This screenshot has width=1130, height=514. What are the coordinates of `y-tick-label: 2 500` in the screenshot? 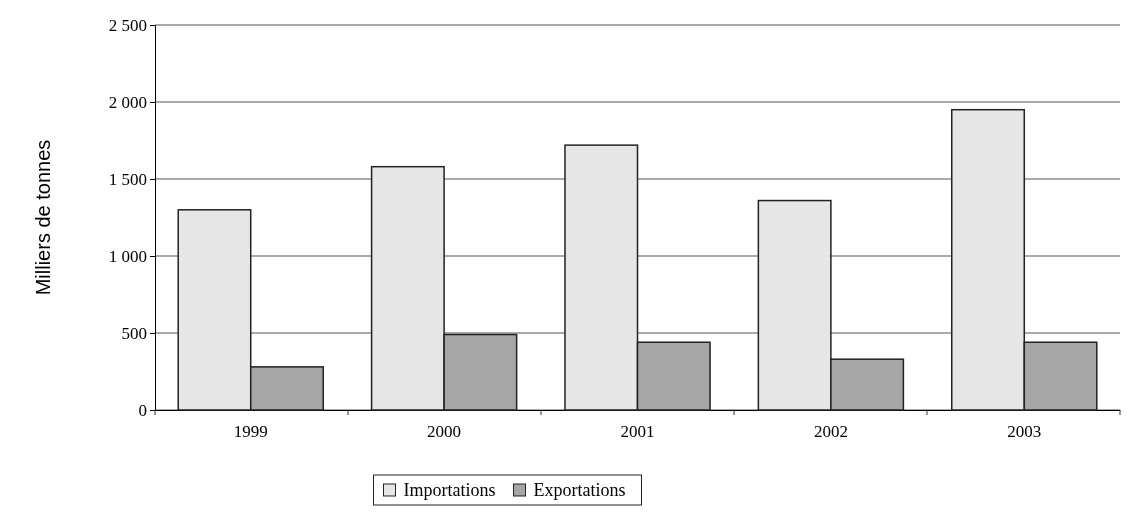 It's located at (127, 25).